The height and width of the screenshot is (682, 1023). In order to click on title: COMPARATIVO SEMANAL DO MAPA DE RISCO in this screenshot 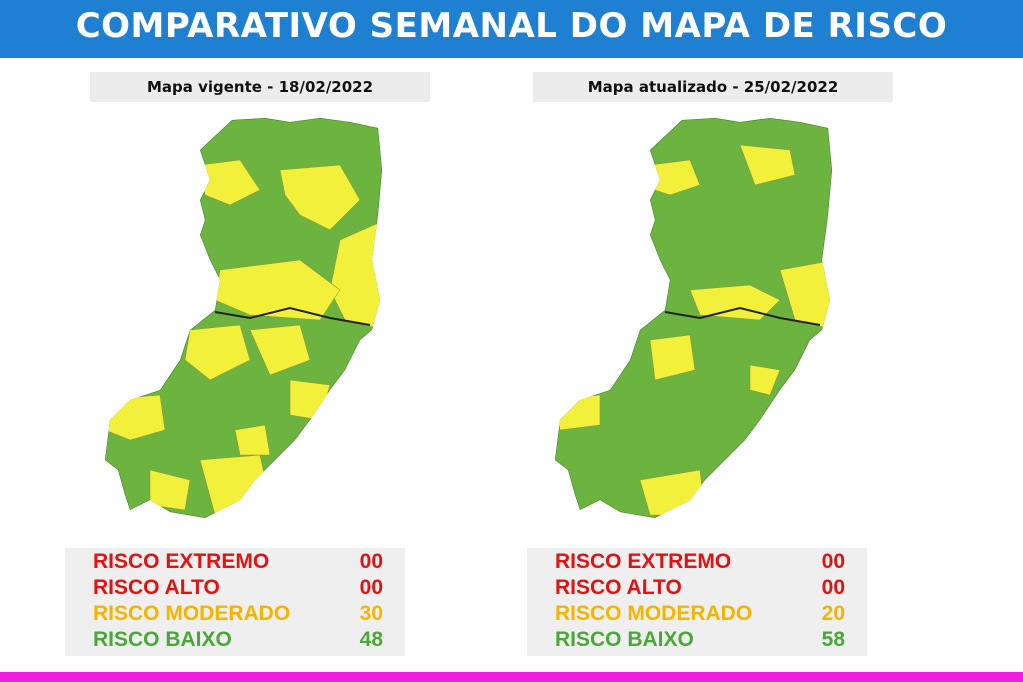, I will do `click(511, 26)`.